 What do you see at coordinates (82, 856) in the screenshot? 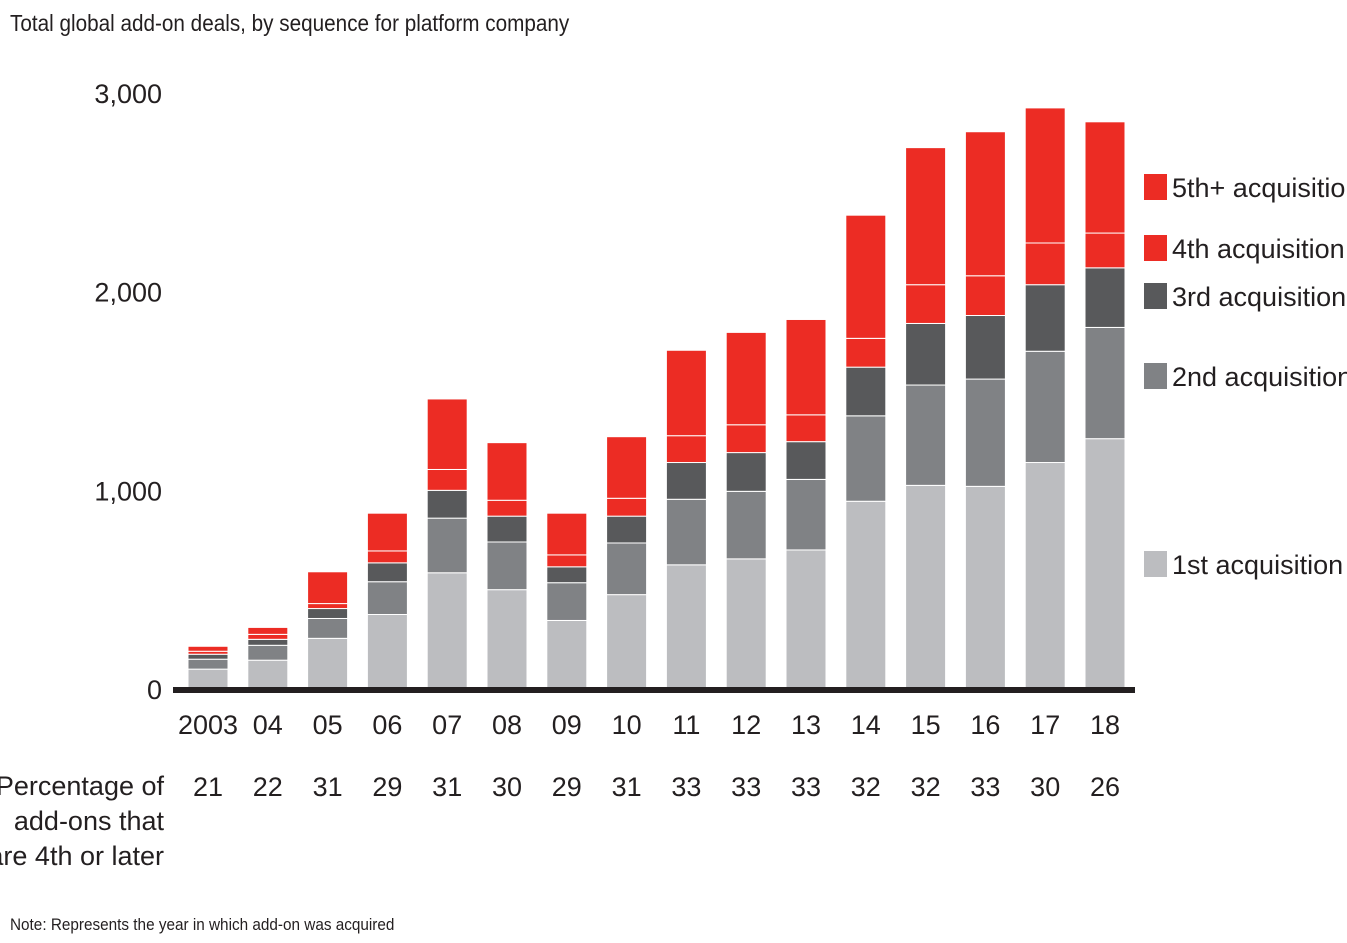
I see `percentage-row-label-line-3: are 4th or later` at bounding box center [82, 856].